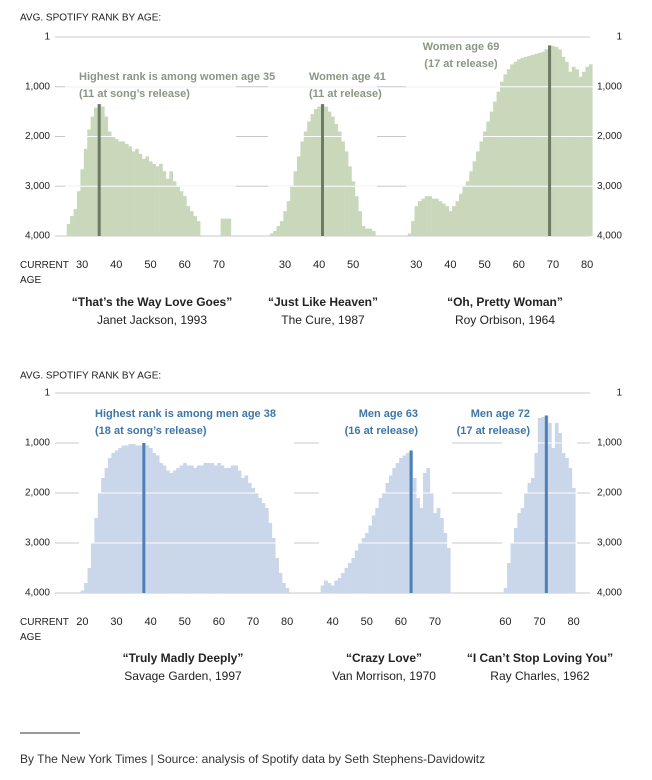 The height and width of the screenshot is (780, 652). I want to click on annotation: (17 at release), so click(494, 431).